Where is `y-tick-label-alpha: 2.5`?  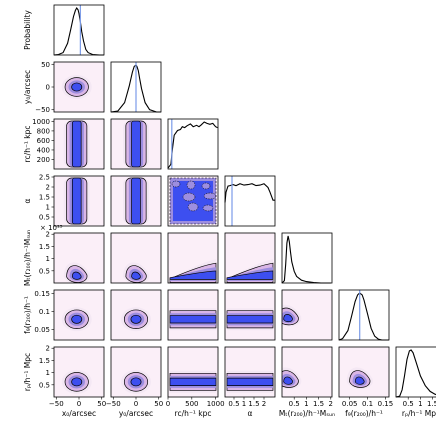
y-tick-label-alpha: 2.5 is located at coordinates (44, 178).